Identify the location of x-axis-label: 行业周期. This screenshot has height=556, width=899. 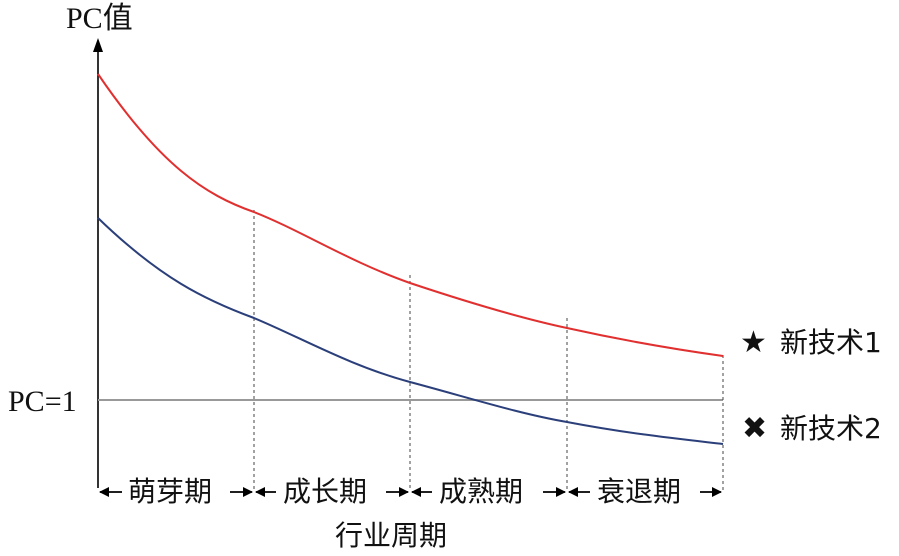
(391, 535).